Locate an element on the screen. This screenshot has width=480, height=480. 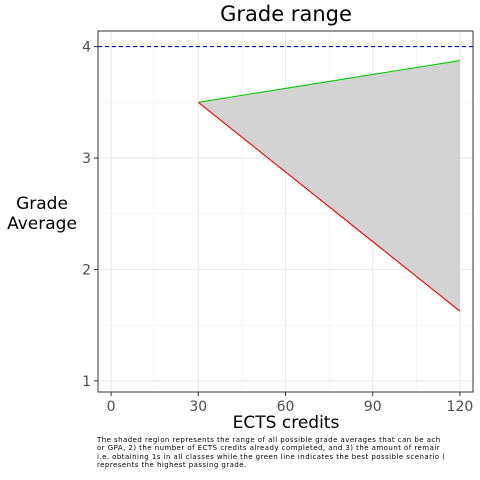
x-tick-label: 120 is located at coordinates (460, 407).